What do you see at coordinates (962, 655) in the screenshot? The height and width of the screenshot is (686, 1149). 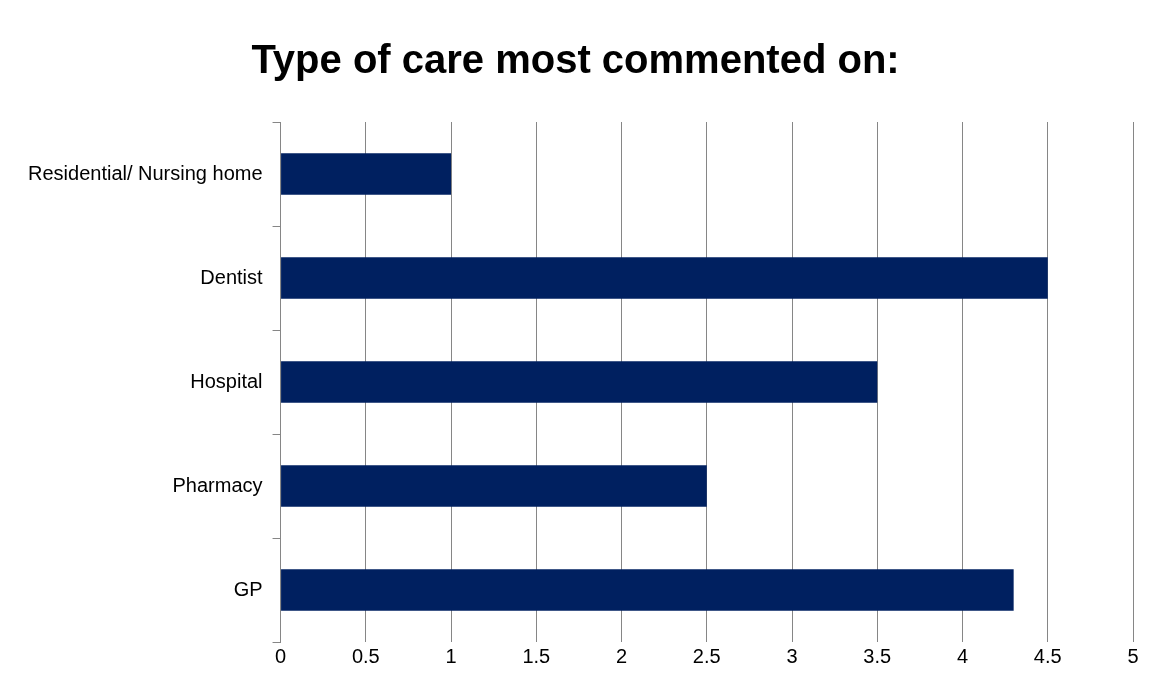 I see `x-tick-label: 4` at bounding box center [962, 655].